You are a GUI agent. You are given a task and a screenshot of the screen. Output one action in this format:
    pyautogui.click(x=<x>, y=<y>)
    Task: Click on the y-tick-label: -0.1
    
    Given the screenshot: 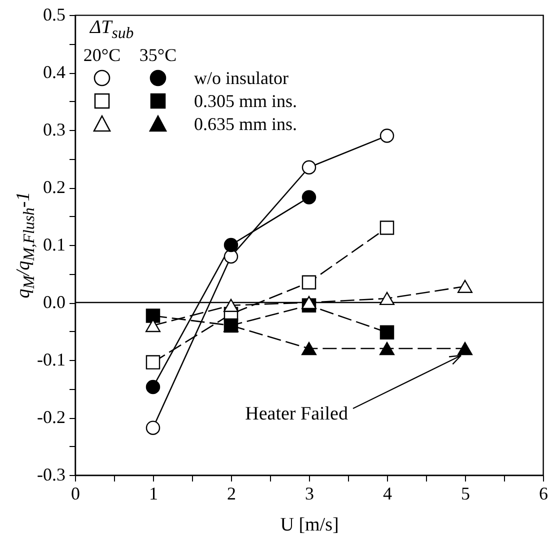 What is the action you would take?
    pyautogui.click(x=51, y=360)
    